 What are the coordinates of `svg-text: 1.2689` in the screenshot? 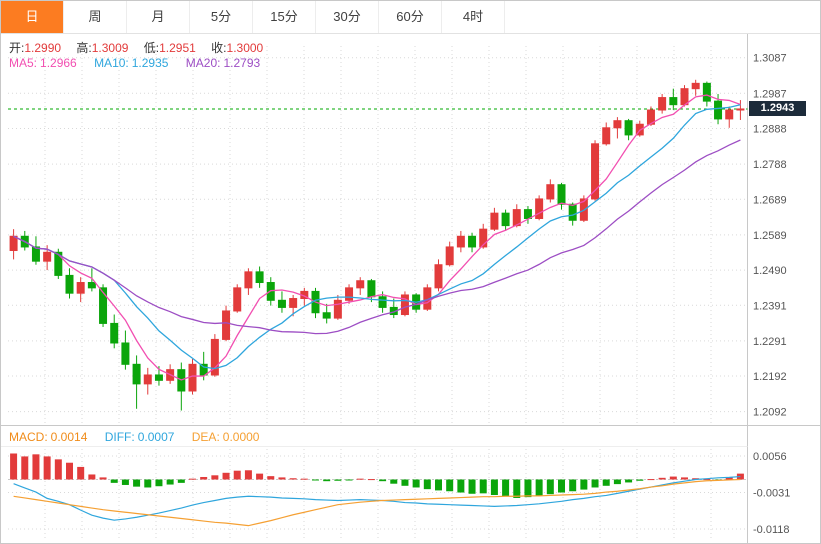 It's located at (770, 200).